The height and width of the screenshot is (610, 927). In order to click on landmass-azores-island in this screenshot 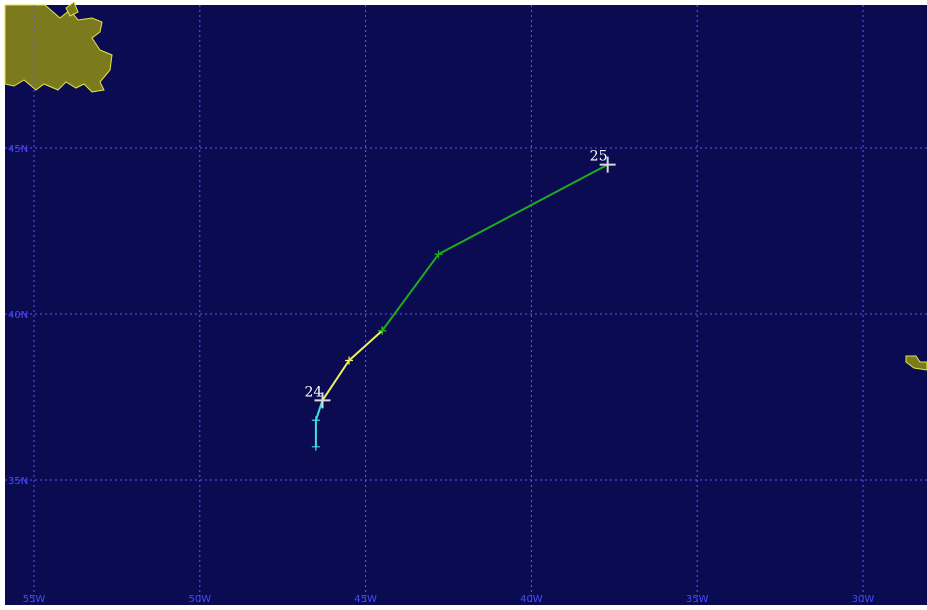, I will do `click(916, 363)`.